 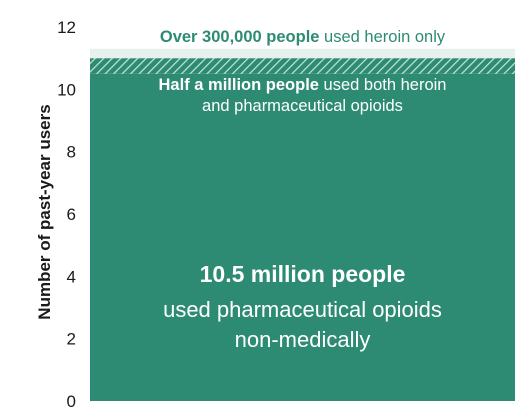 I want to click on y-tick-label: 6, so click(x=71, y=214).